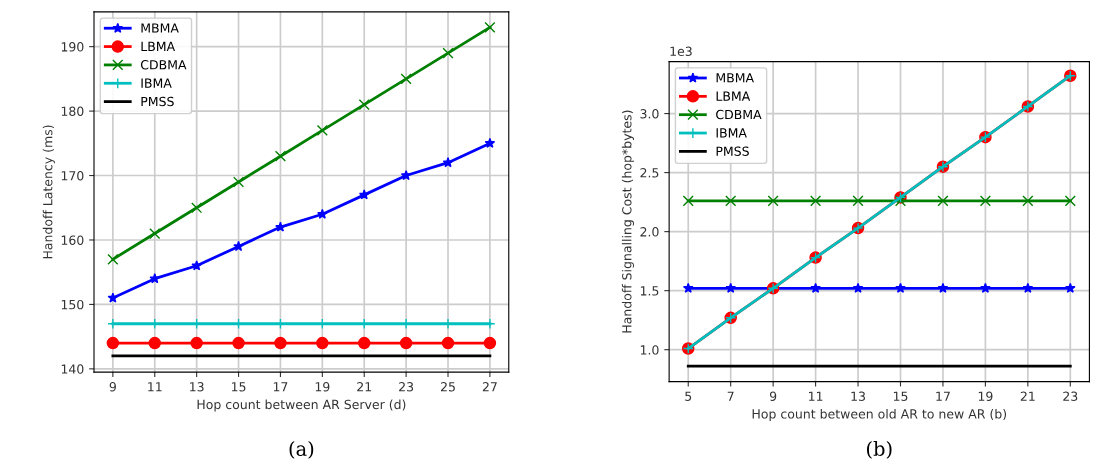 This screenshot has width=1106, height=474. What do you see at coordinates (879, 449) in the screenshot?
I see `text: (b)` at bounding box center [879, 449].